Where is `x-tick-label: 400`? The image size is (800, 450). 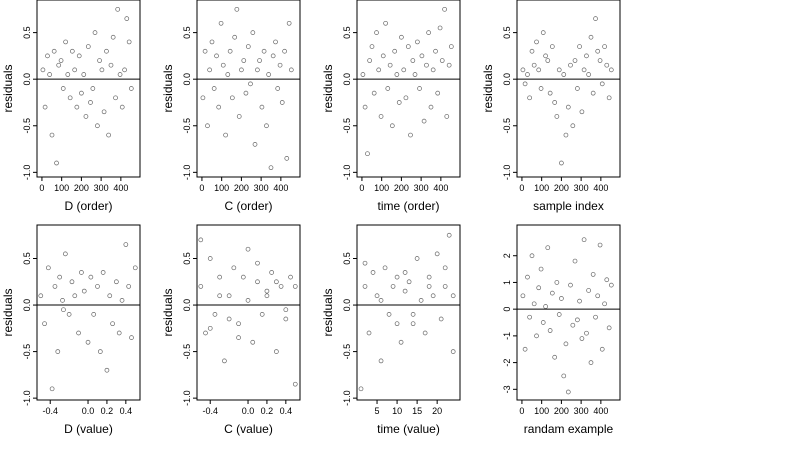 x-tick-label: 400 is located at coordinates (440, 188).